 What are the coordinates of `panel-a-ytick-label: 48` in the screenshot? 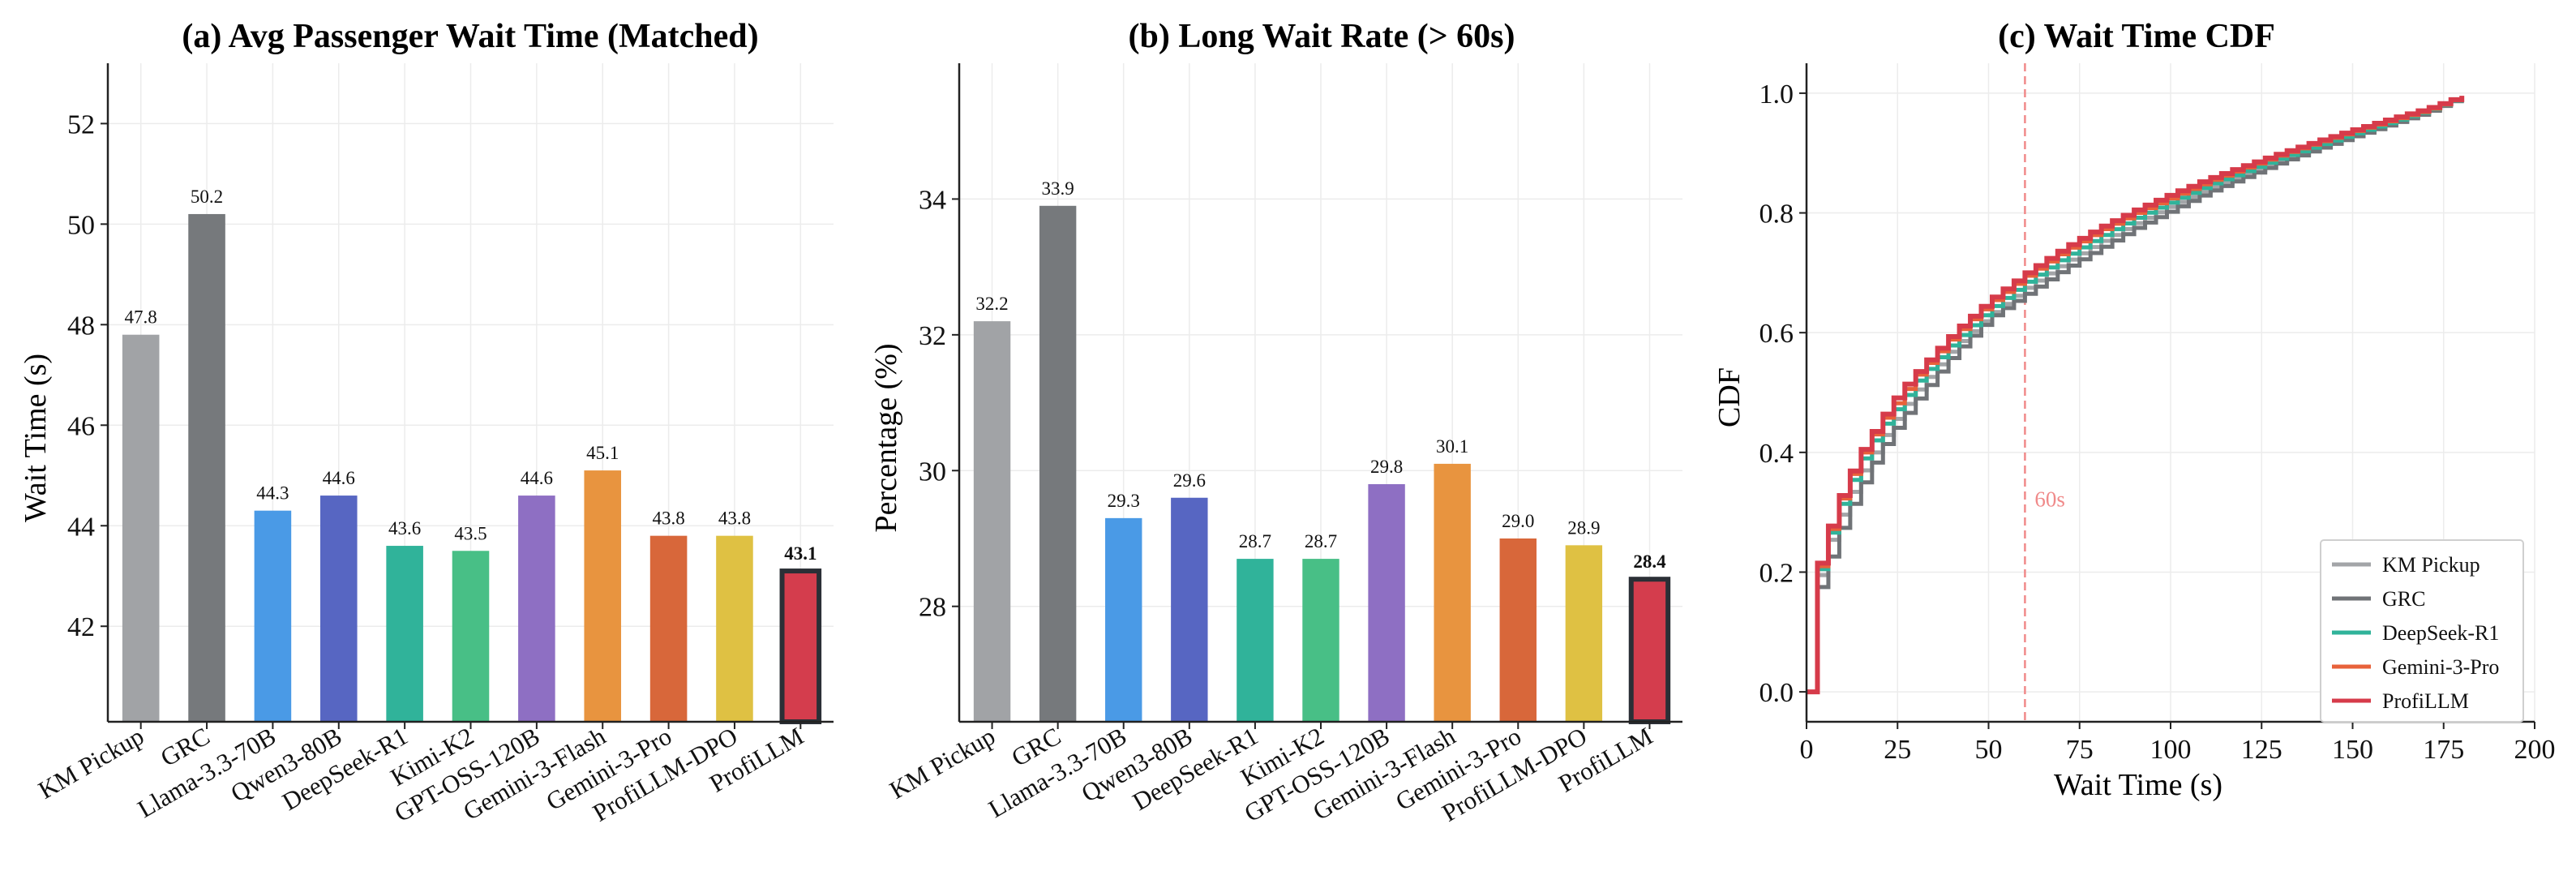 It's located at (81, 326).